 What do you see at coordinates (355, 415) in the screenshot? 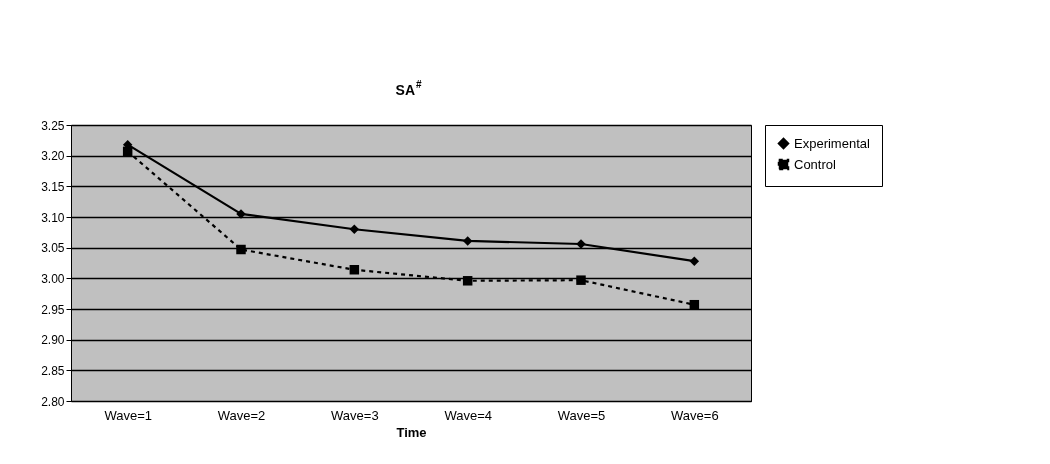
I see `x-tick-label: Wave=3` at bounding box center [355, 415].